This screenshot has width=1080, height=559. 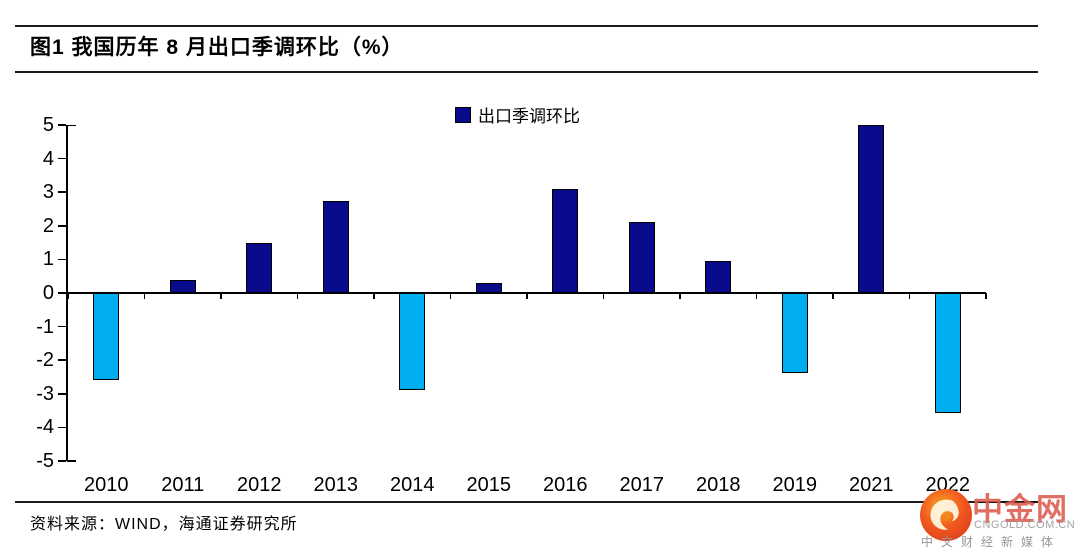 I want to click on x-axis-label: 2011, so click(x=183, y=485).